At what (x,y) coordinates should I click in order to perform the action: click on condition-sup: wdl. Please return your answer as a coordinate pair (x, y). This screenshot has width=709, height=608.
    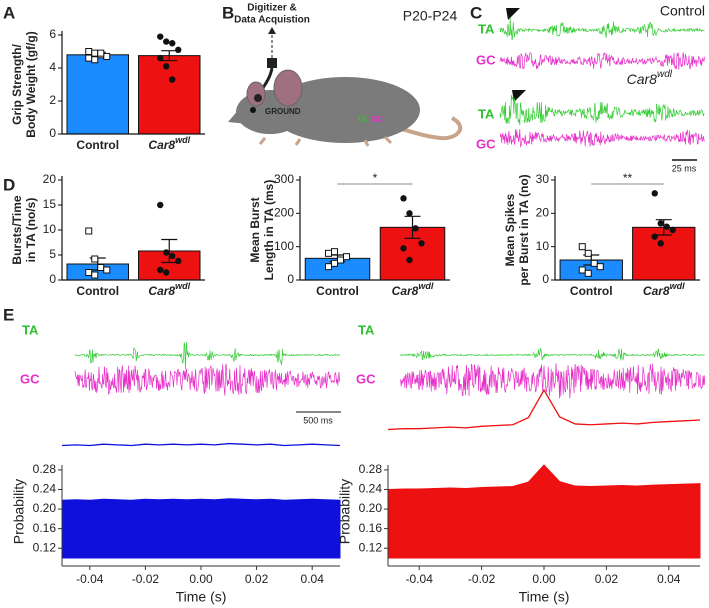
    Looking at the image, I should click on (665, 74).